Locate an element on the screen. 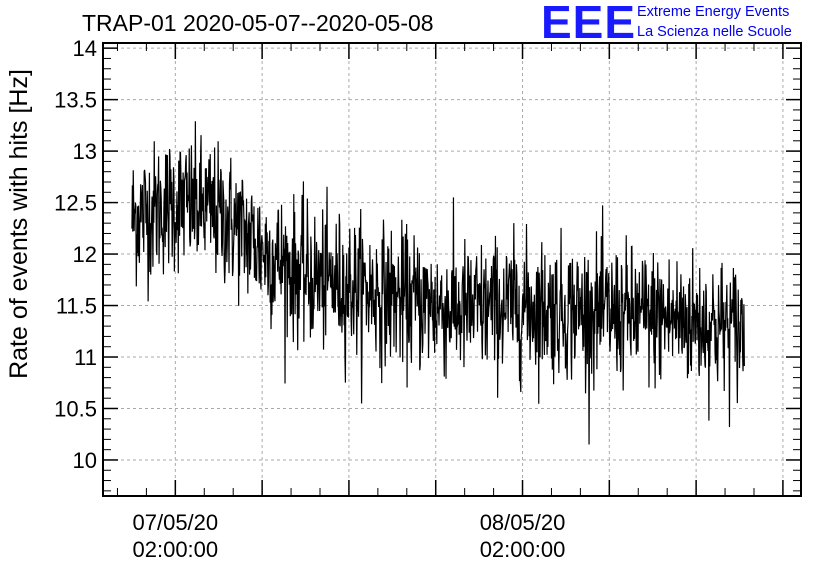  x-tick-label-date: 07/05/20 is located at coordinates (176, 522).